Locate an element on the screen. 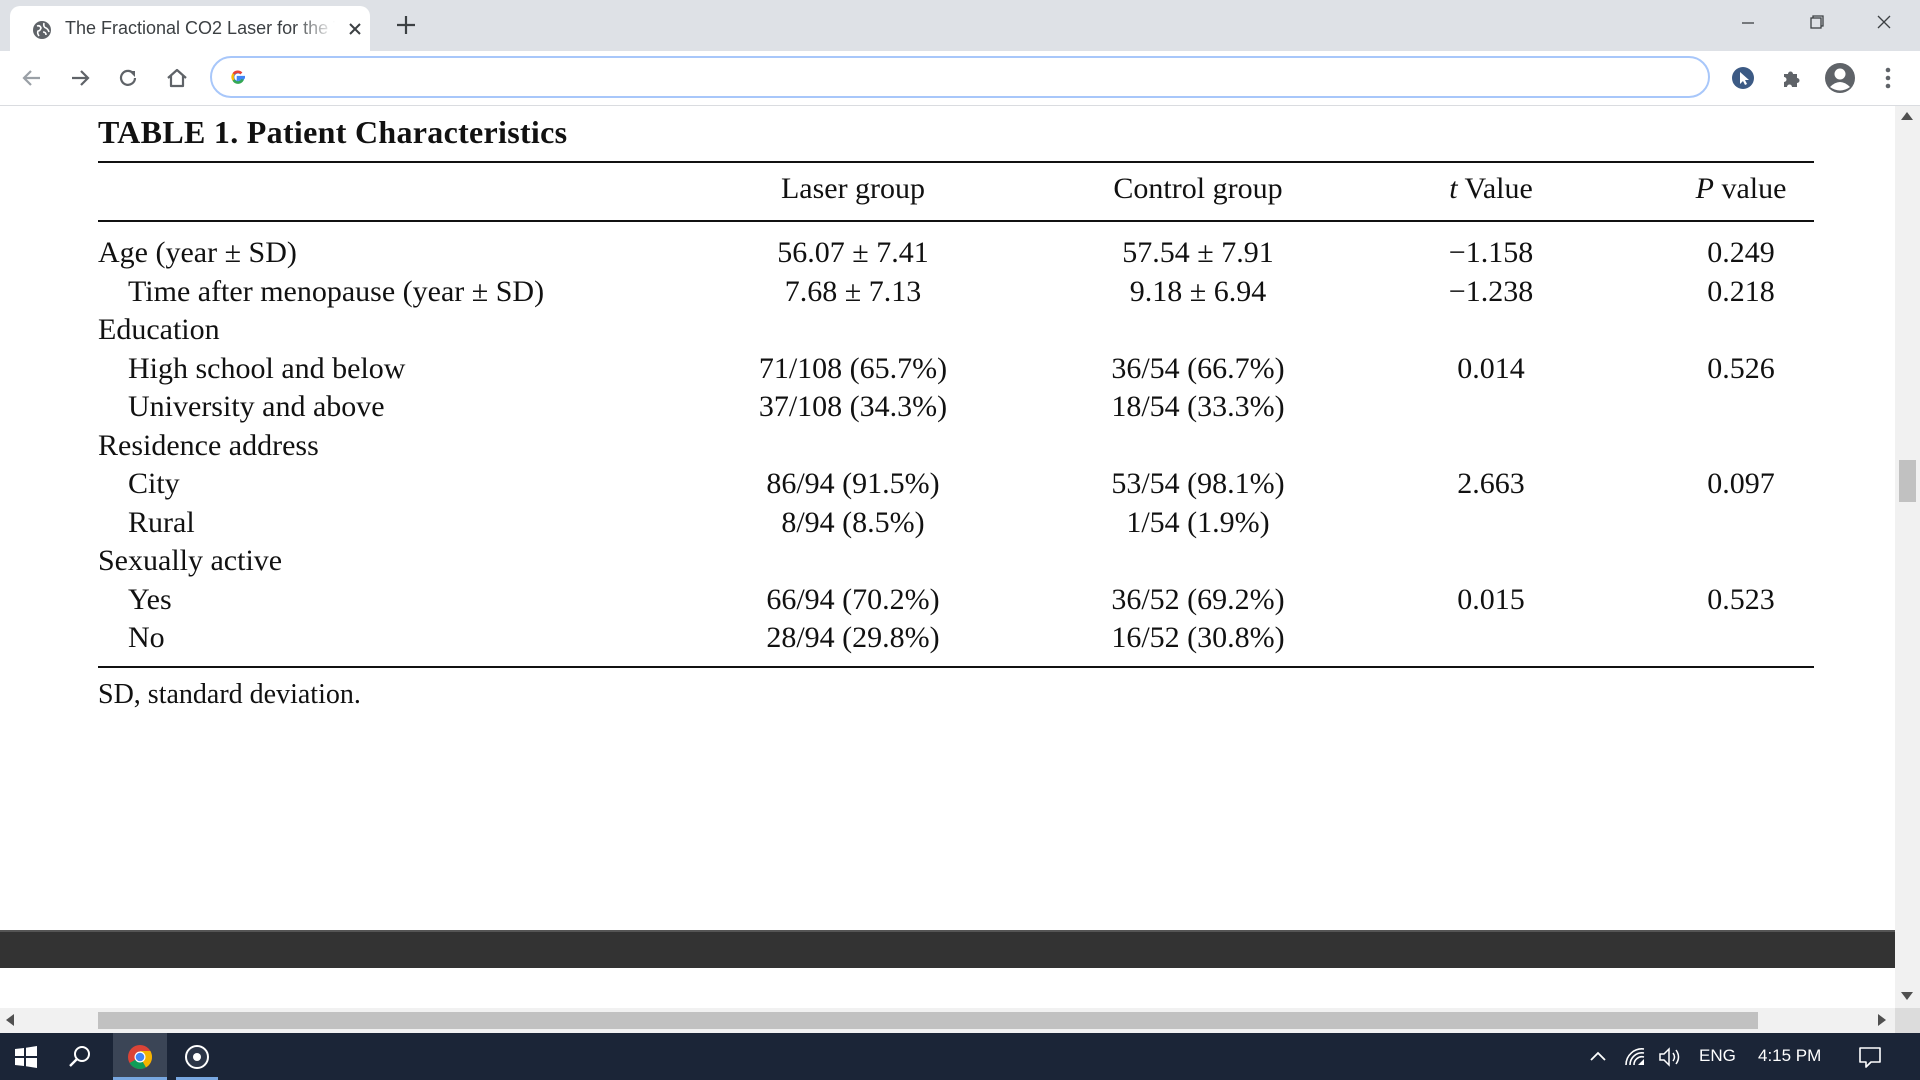 This screenshot has width=1920, height=1080. table-bottom-rule is located at coordinates (956, 667).